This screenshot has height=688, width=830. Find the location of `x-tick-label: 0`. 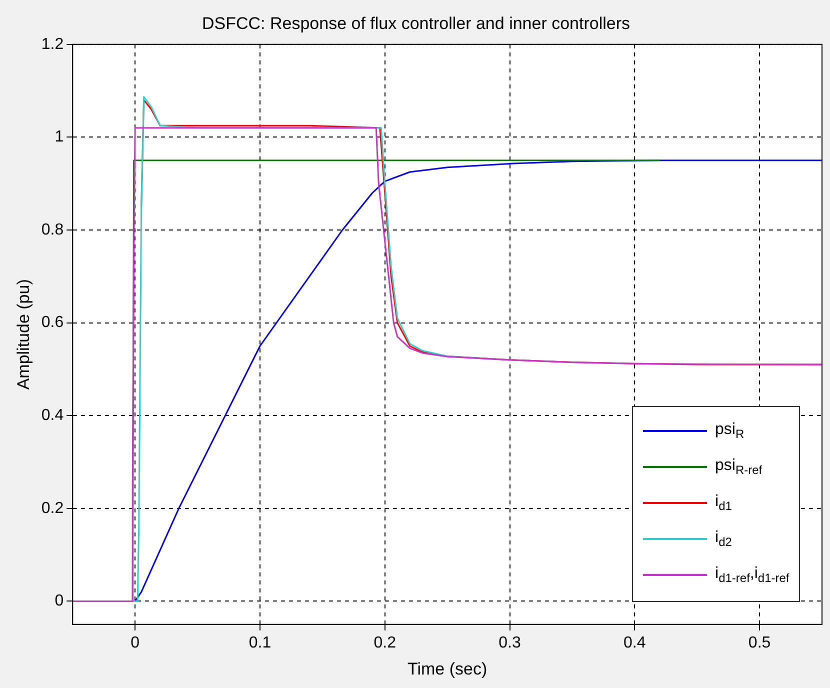

x-tick-label: 0 is located at coordinates (135, 643).